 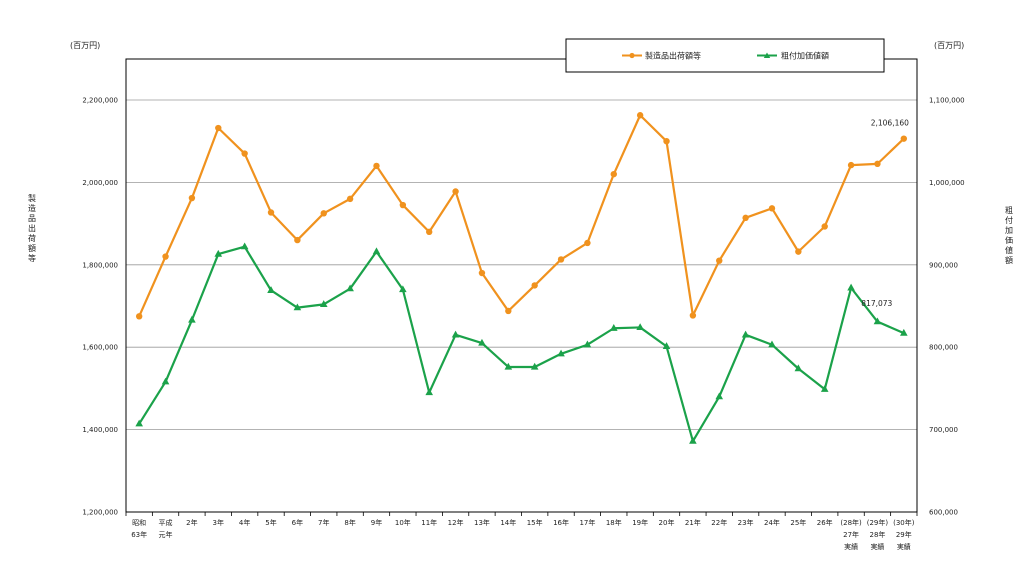 I want to click on legend-box, so click(x=725, y=55).